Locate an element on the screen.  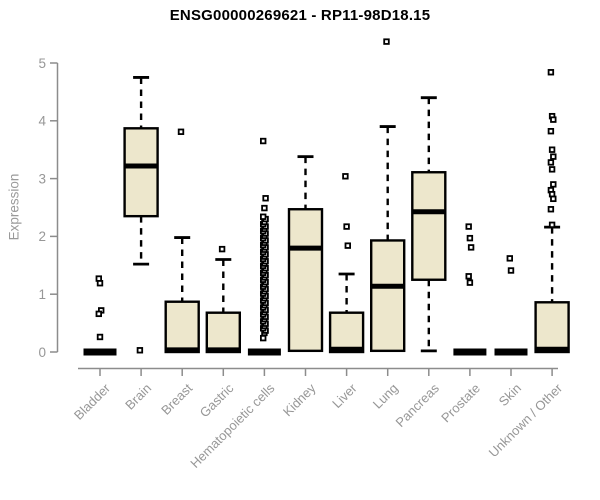
y-tick-label: 0 is located at coordinates (42, 352).